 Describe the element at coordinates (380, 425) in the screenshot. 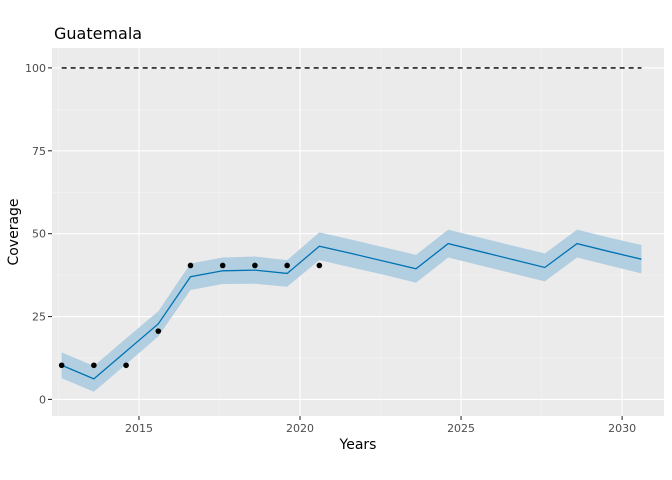

I see `x-axis: 2015 2020 2025 2030` at that location.